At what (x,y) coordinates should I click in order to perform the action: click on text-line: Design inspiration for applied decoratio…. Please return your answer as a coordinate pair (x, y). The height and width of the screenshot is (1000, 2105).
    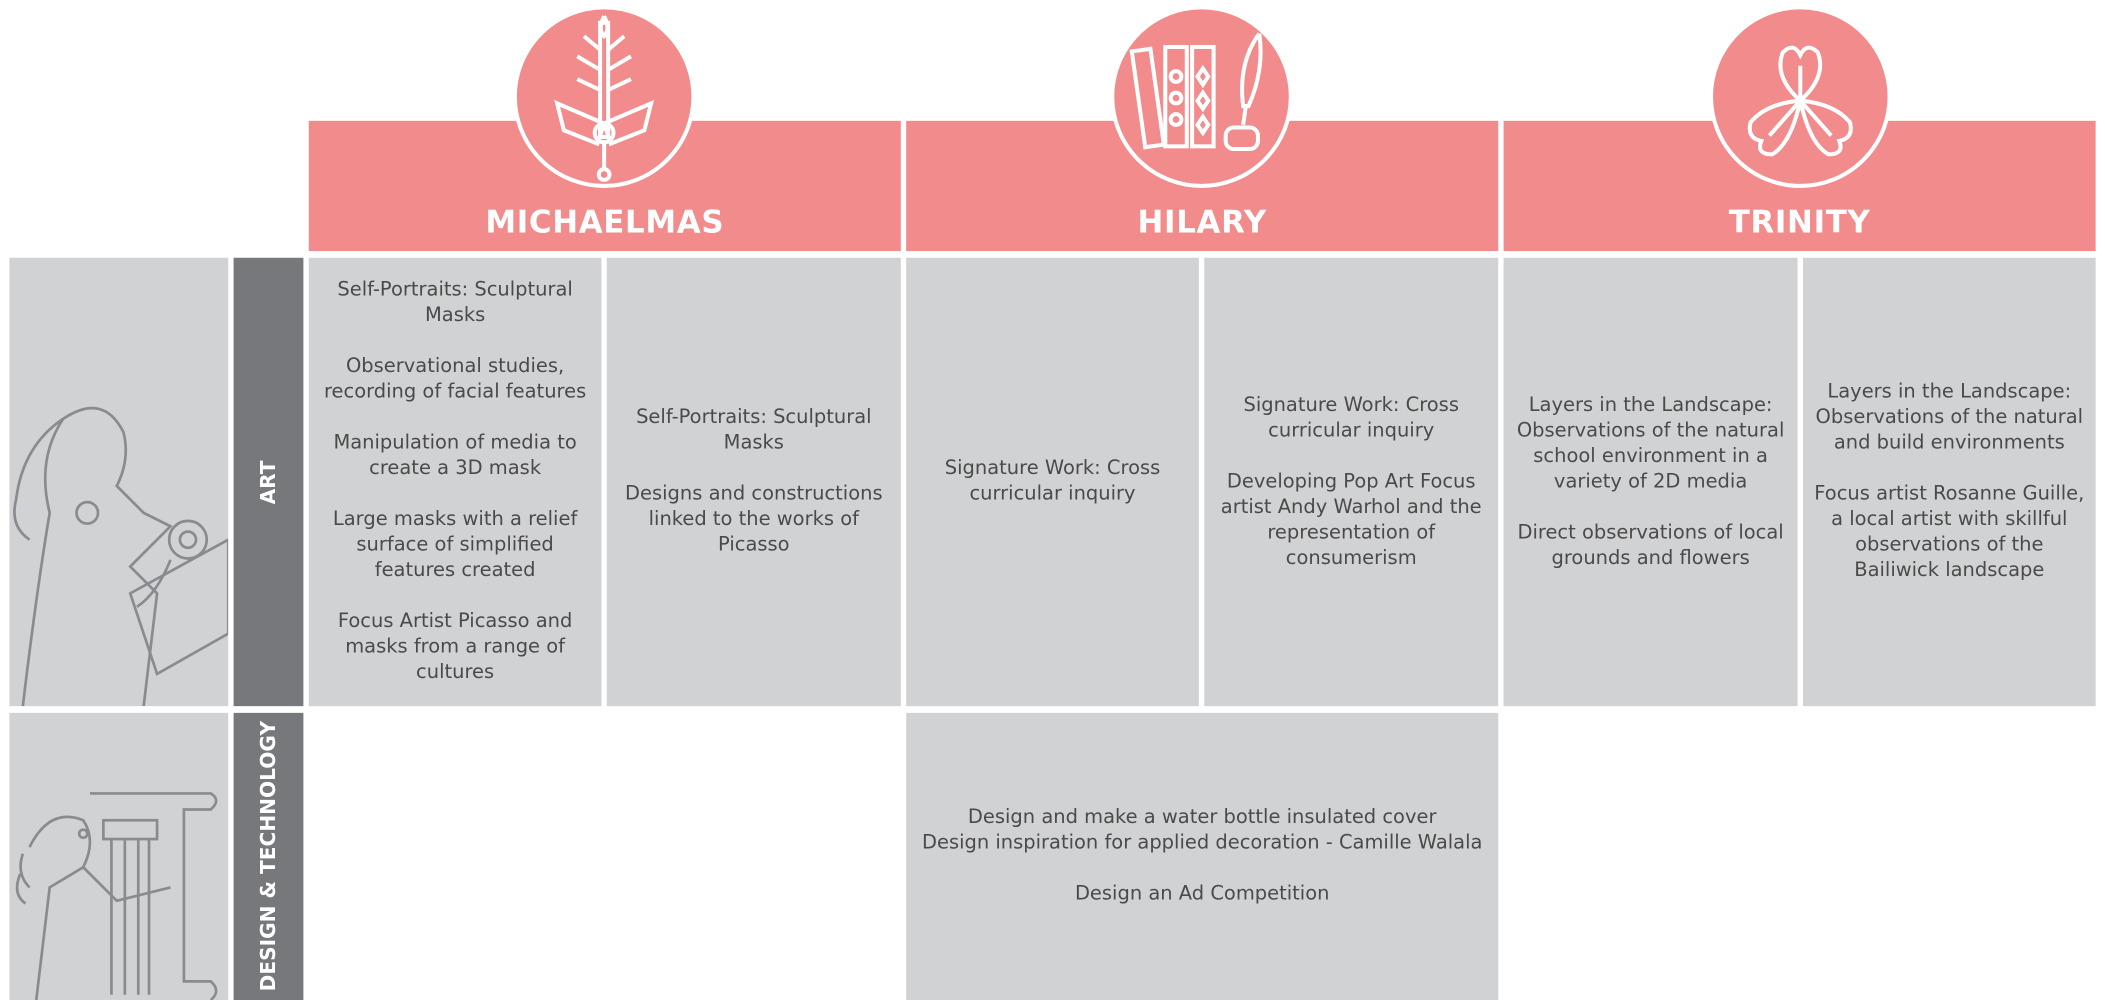
    Looking at the image, I should click on (1202, 843).